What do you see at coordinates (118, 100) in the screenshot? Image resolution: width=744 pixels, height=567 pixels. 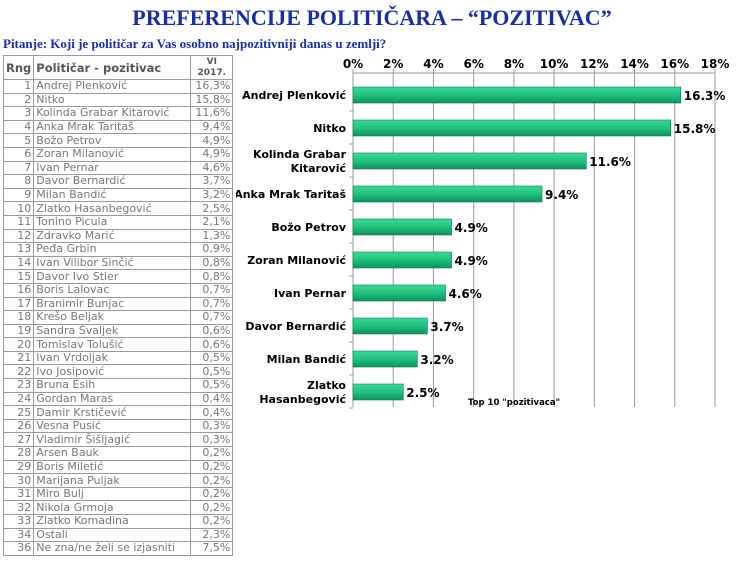 I see `table-row: 2 Nitko 15,8%` at bounding box center [118, 100].